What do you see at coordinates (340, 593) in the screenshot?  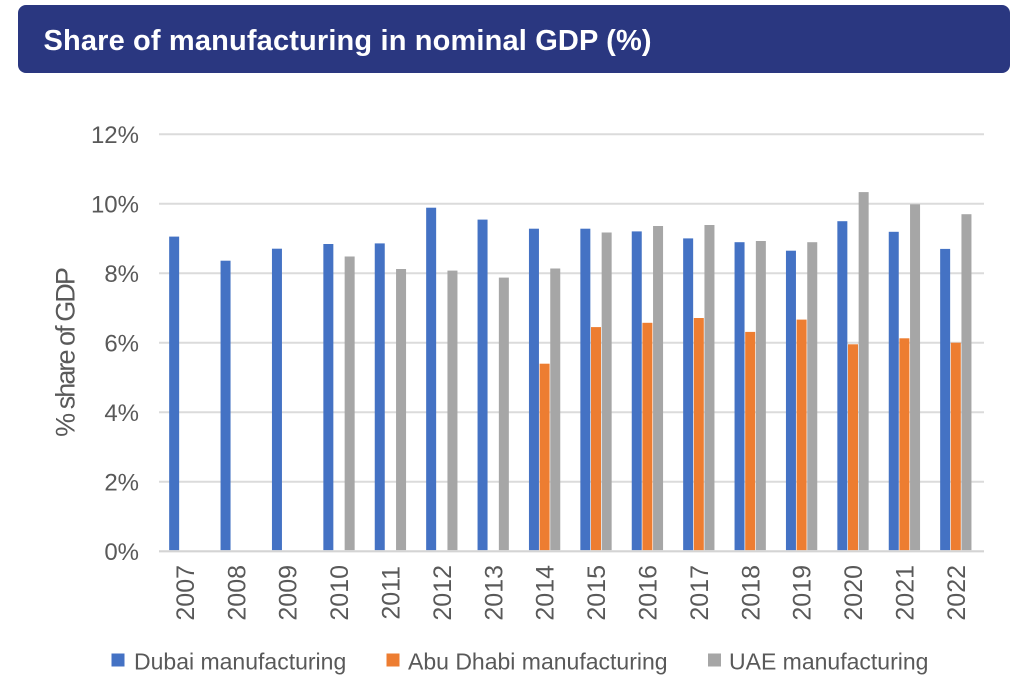 I see `svg-text: 2010` at bounding box center [340, 593].